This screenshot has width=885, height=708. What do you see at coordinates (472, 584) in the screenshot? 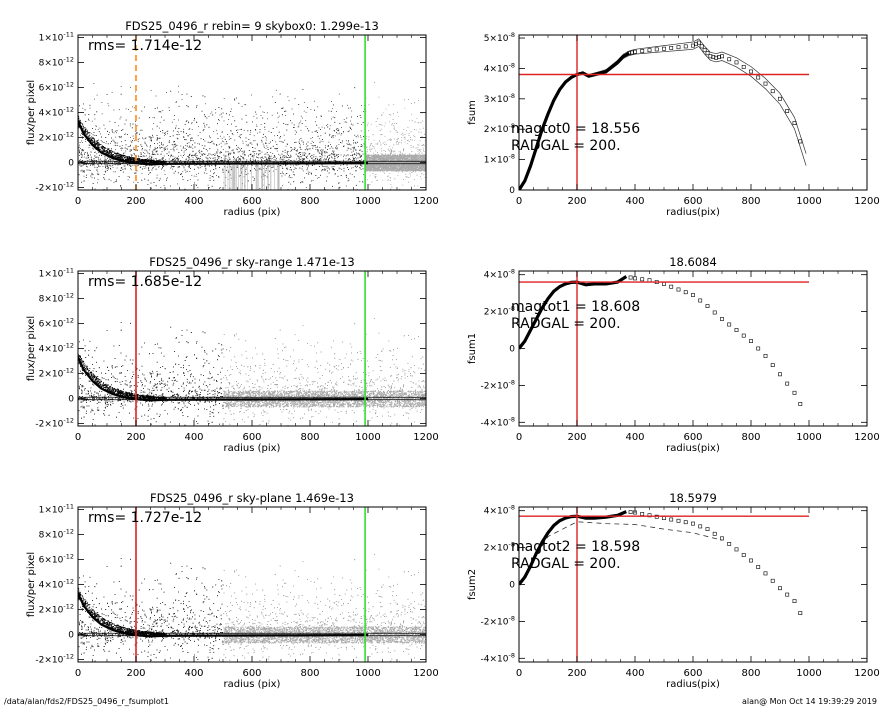
I see `y-axis-label: fsum2` at bounding box center [472, 584].